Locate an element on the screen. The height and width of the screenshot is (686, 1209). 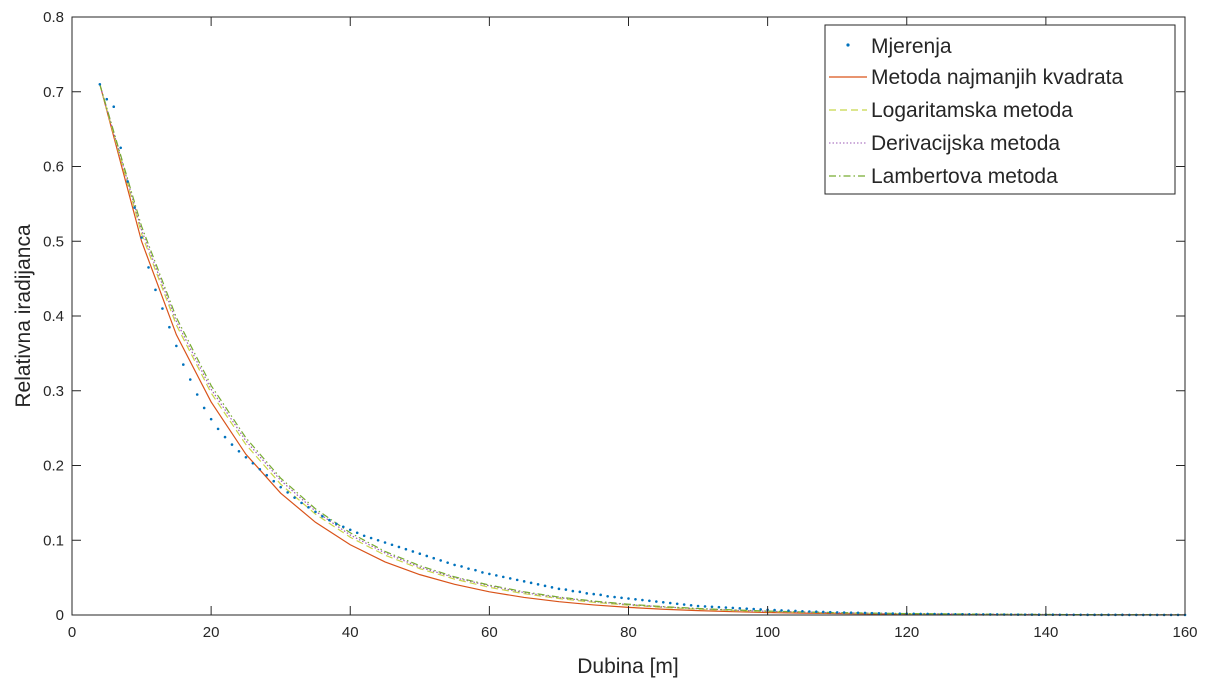
legend-label-logaritamska: Logaritamska metoda is located at coordinates (972, 110).